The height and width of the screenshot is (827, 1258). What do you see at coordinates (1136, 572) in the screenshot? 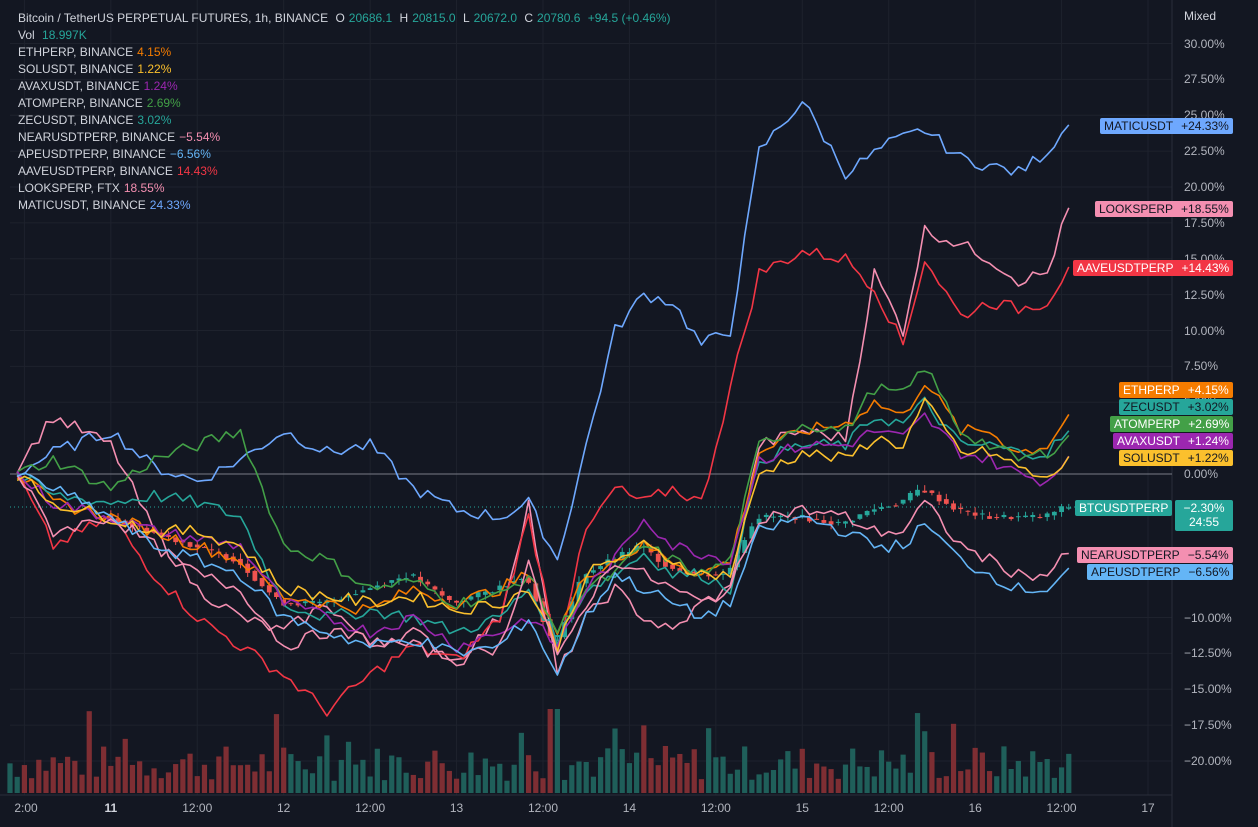
I see `price-tag-name: APEUSDTPERP` at bounding box center [1136, 572].